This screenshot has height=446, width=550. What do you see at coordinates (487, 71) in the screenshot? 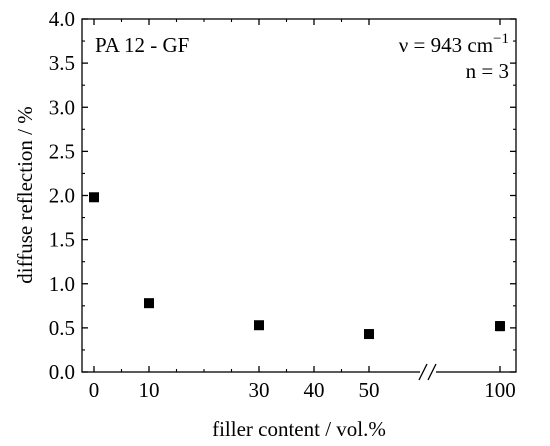
I see `sample-count-annotation: n = 3` at bounding box center [487, 71].